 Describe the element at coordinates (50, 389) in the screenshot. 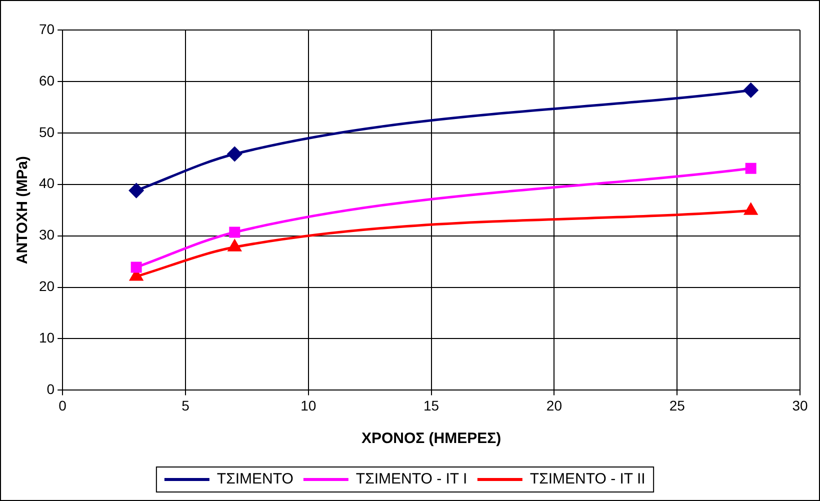

I see `y-tick-label: 0` at that location.